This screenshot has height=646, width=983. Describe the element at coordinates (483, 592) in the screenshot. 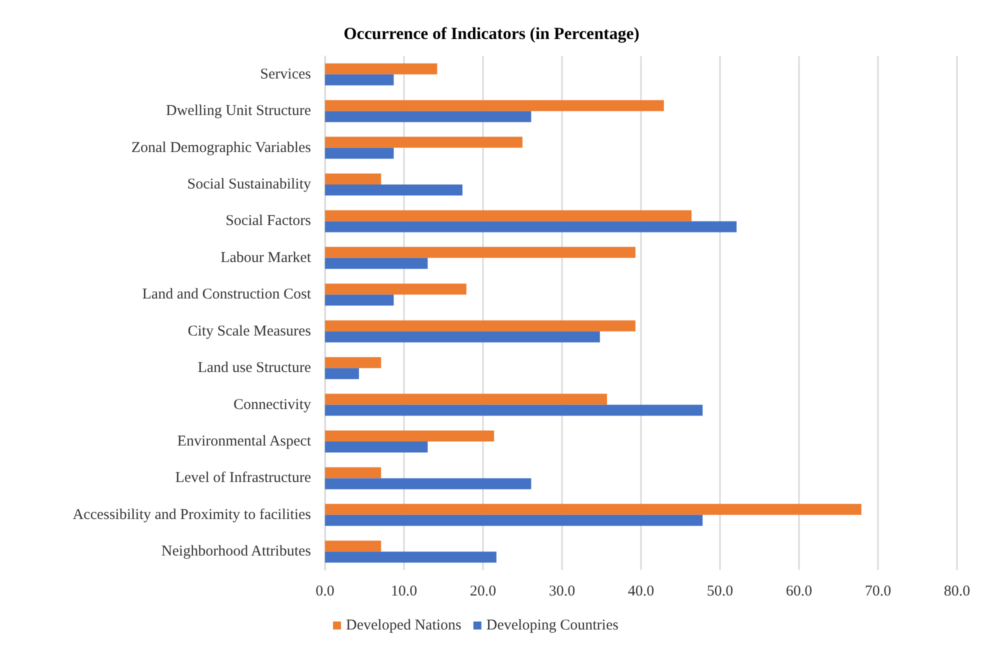

I see `x-tick-label: 20.0` at that location.